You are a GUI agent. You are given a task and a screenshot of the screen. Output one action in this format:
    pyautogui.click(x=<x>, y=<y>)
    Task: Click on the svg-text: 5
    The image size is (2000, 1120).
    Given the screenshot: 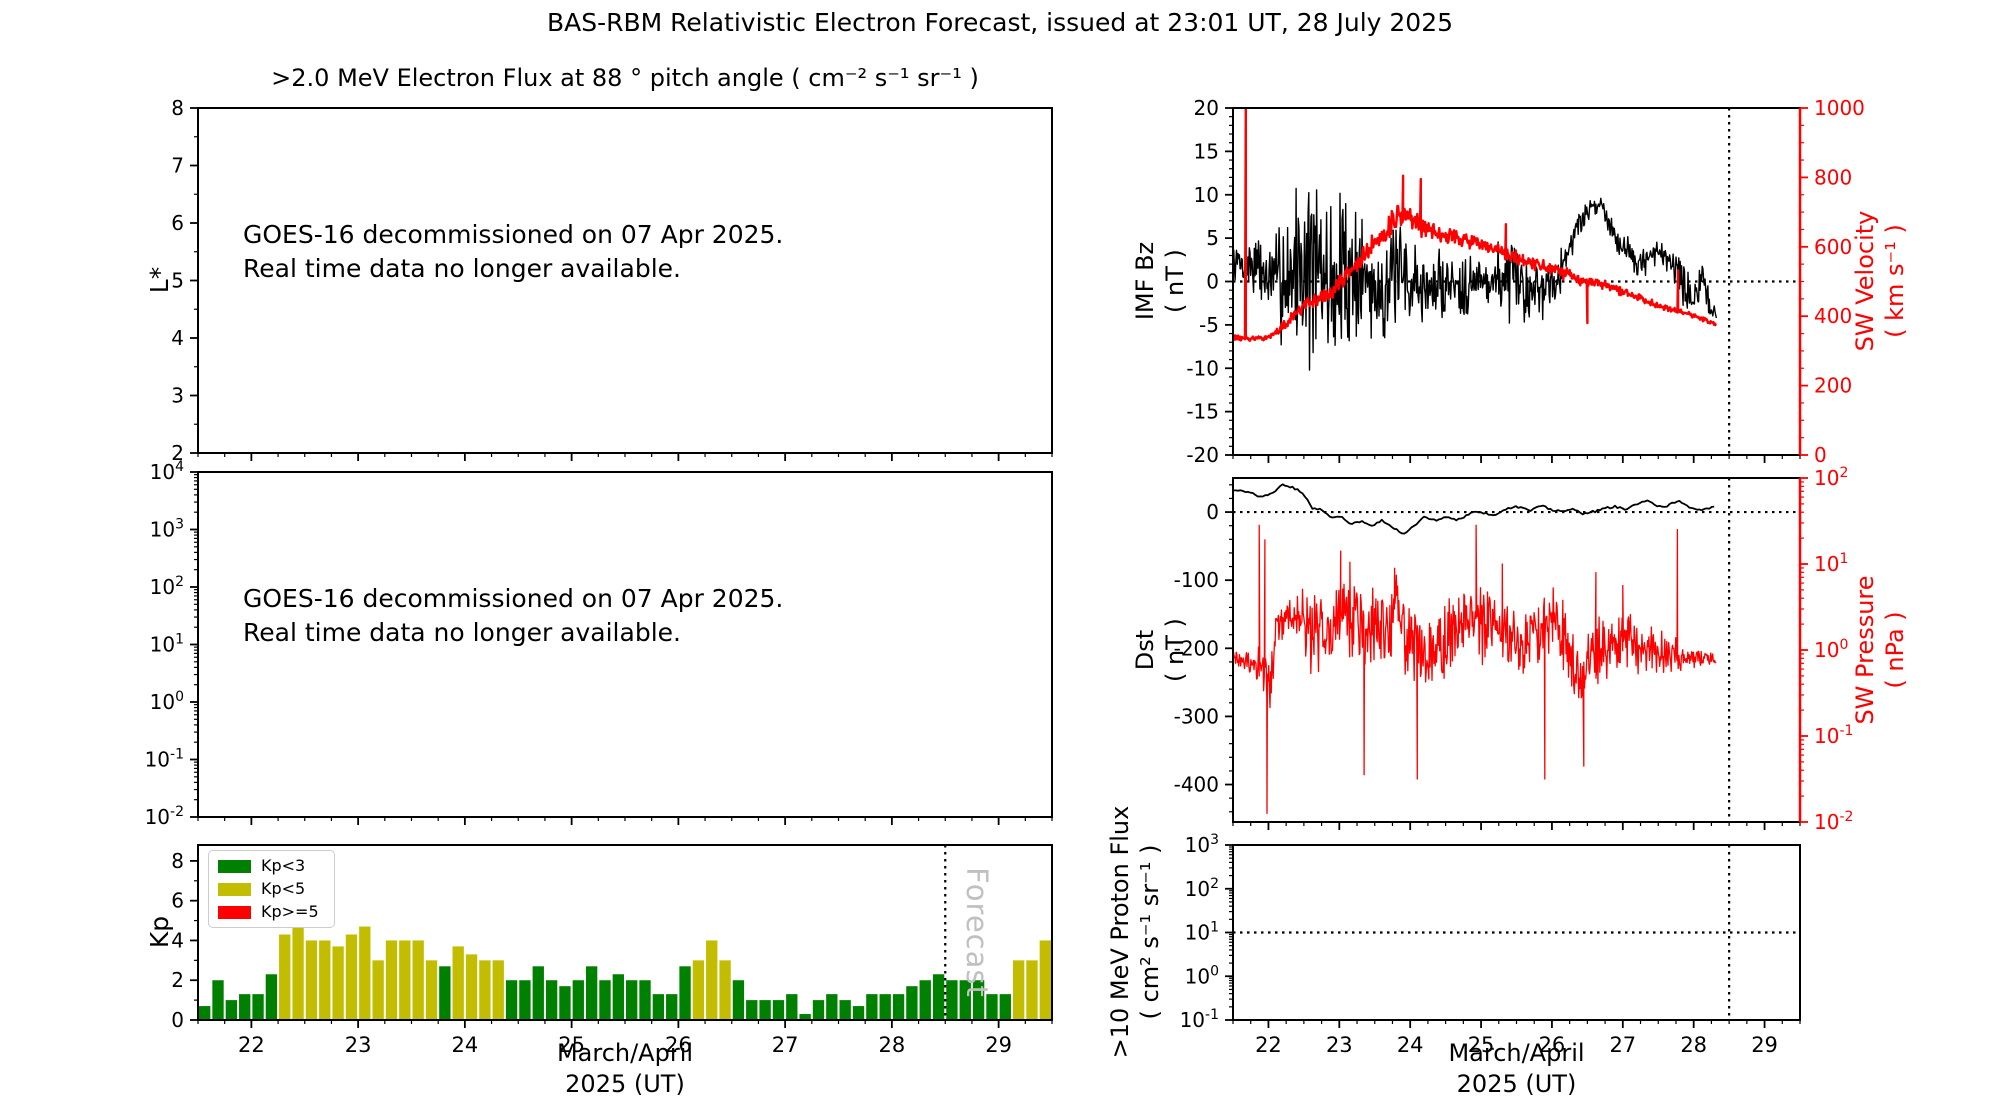 What is the action you would take?
    pyautogui.click(x=1212, y=238)
    